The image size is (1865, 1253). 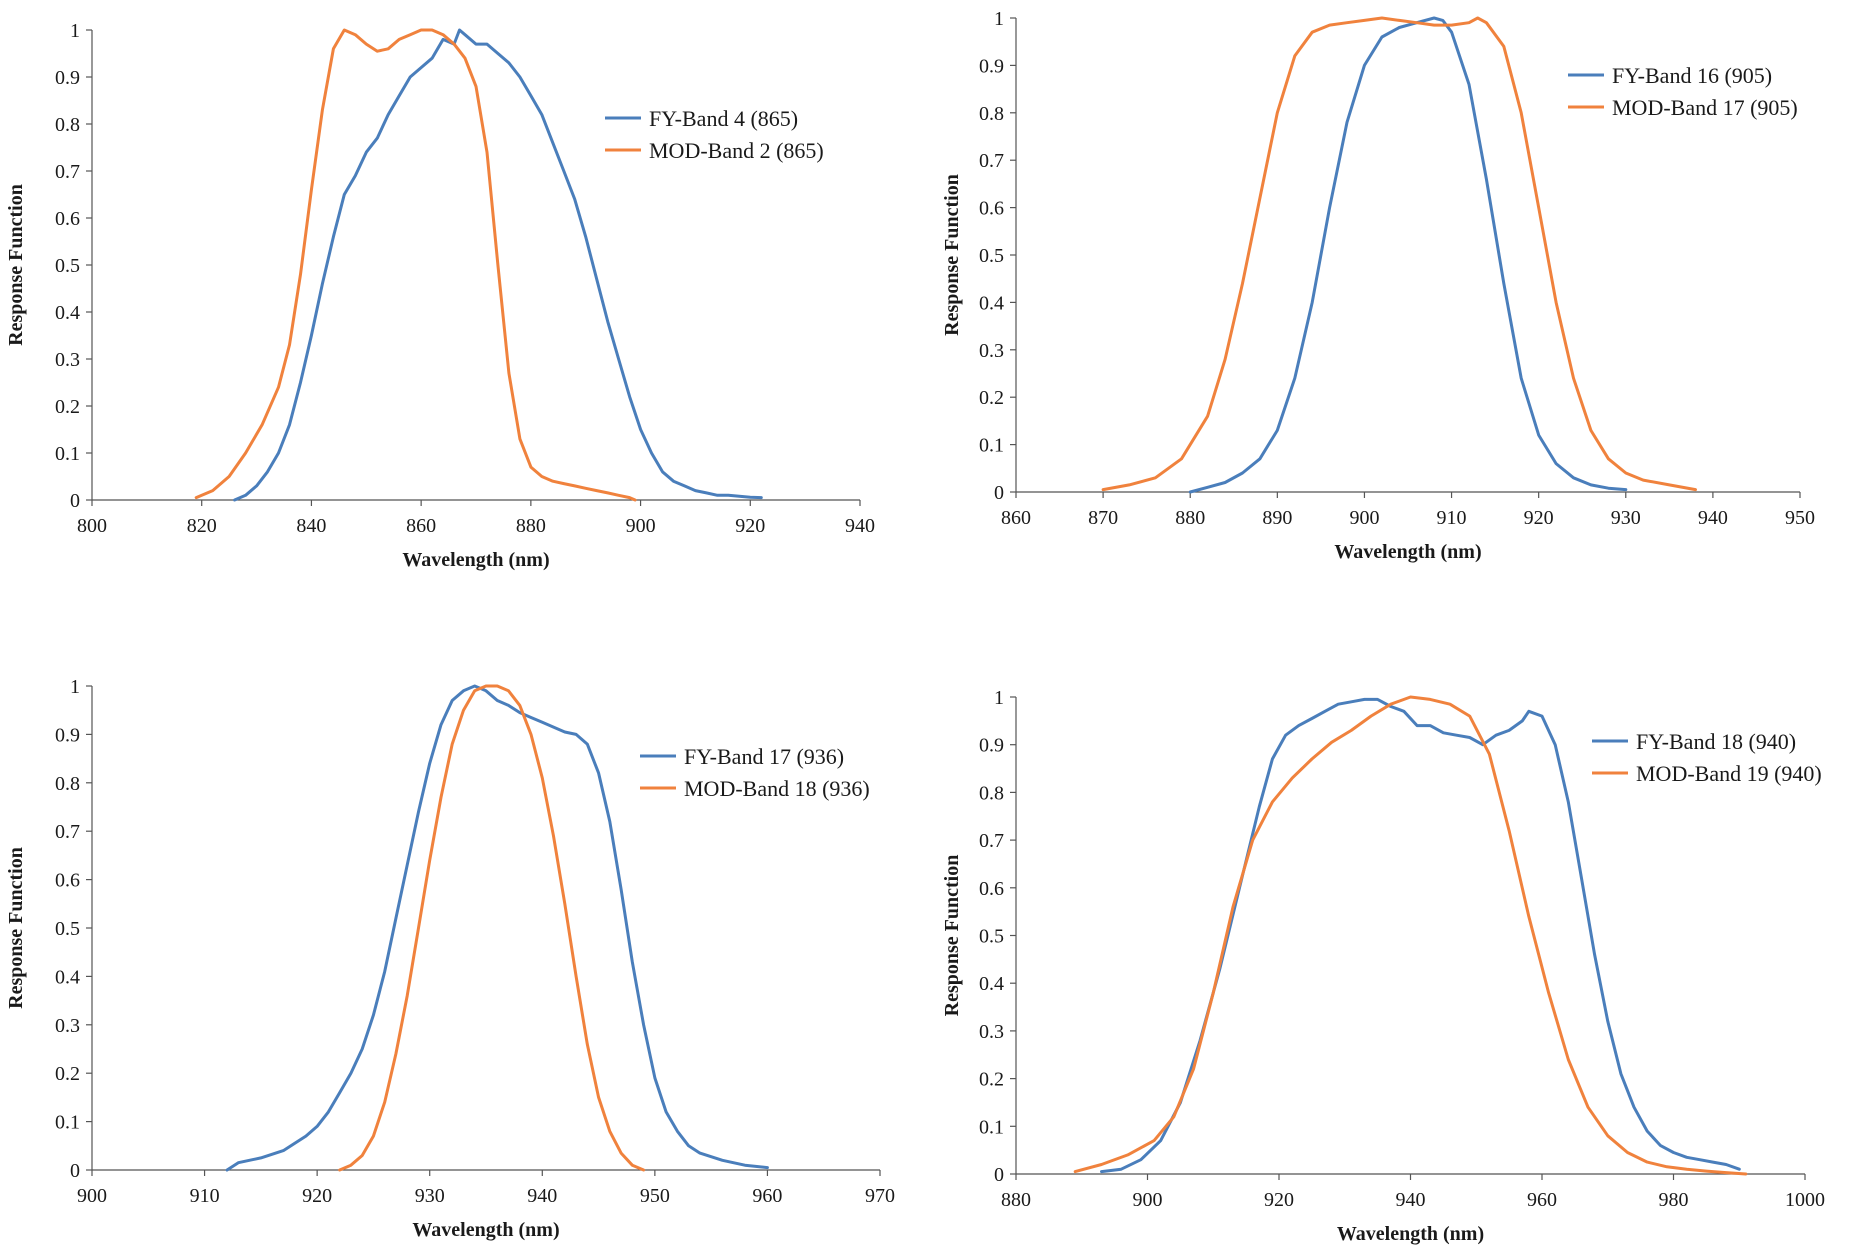 What do you see at coordinates (764, 756) in the screenshot?
I see `legend-label-fy: FY-Band 17 (936)` at bounding box center [764, 756].